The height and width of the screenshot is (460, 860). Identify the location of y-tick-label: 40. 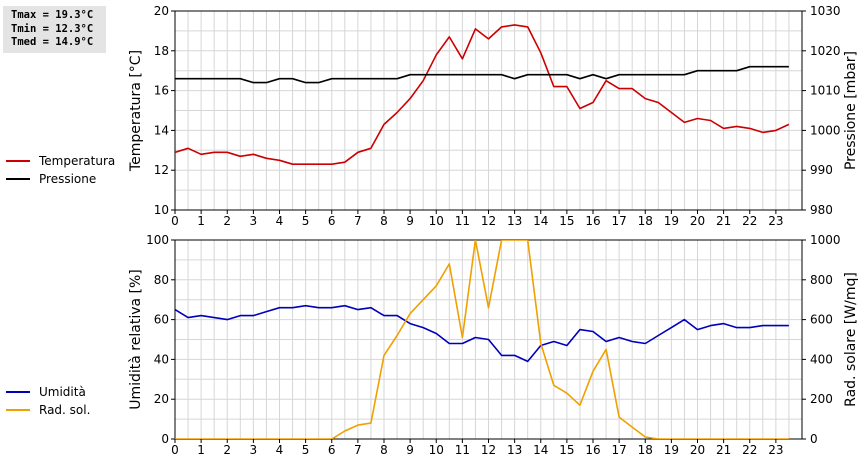
(161, 359).